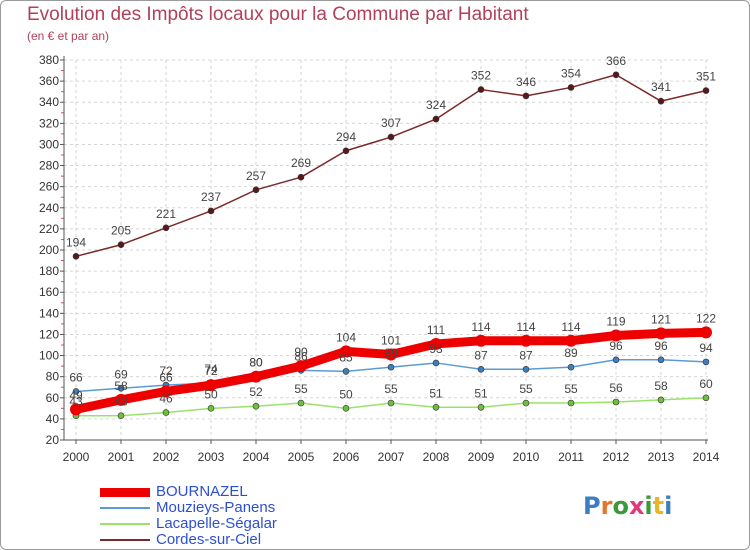 The width and height of the screenshot is (750, 550). I want to click on y-tick-label: 340, so click(49, 102).